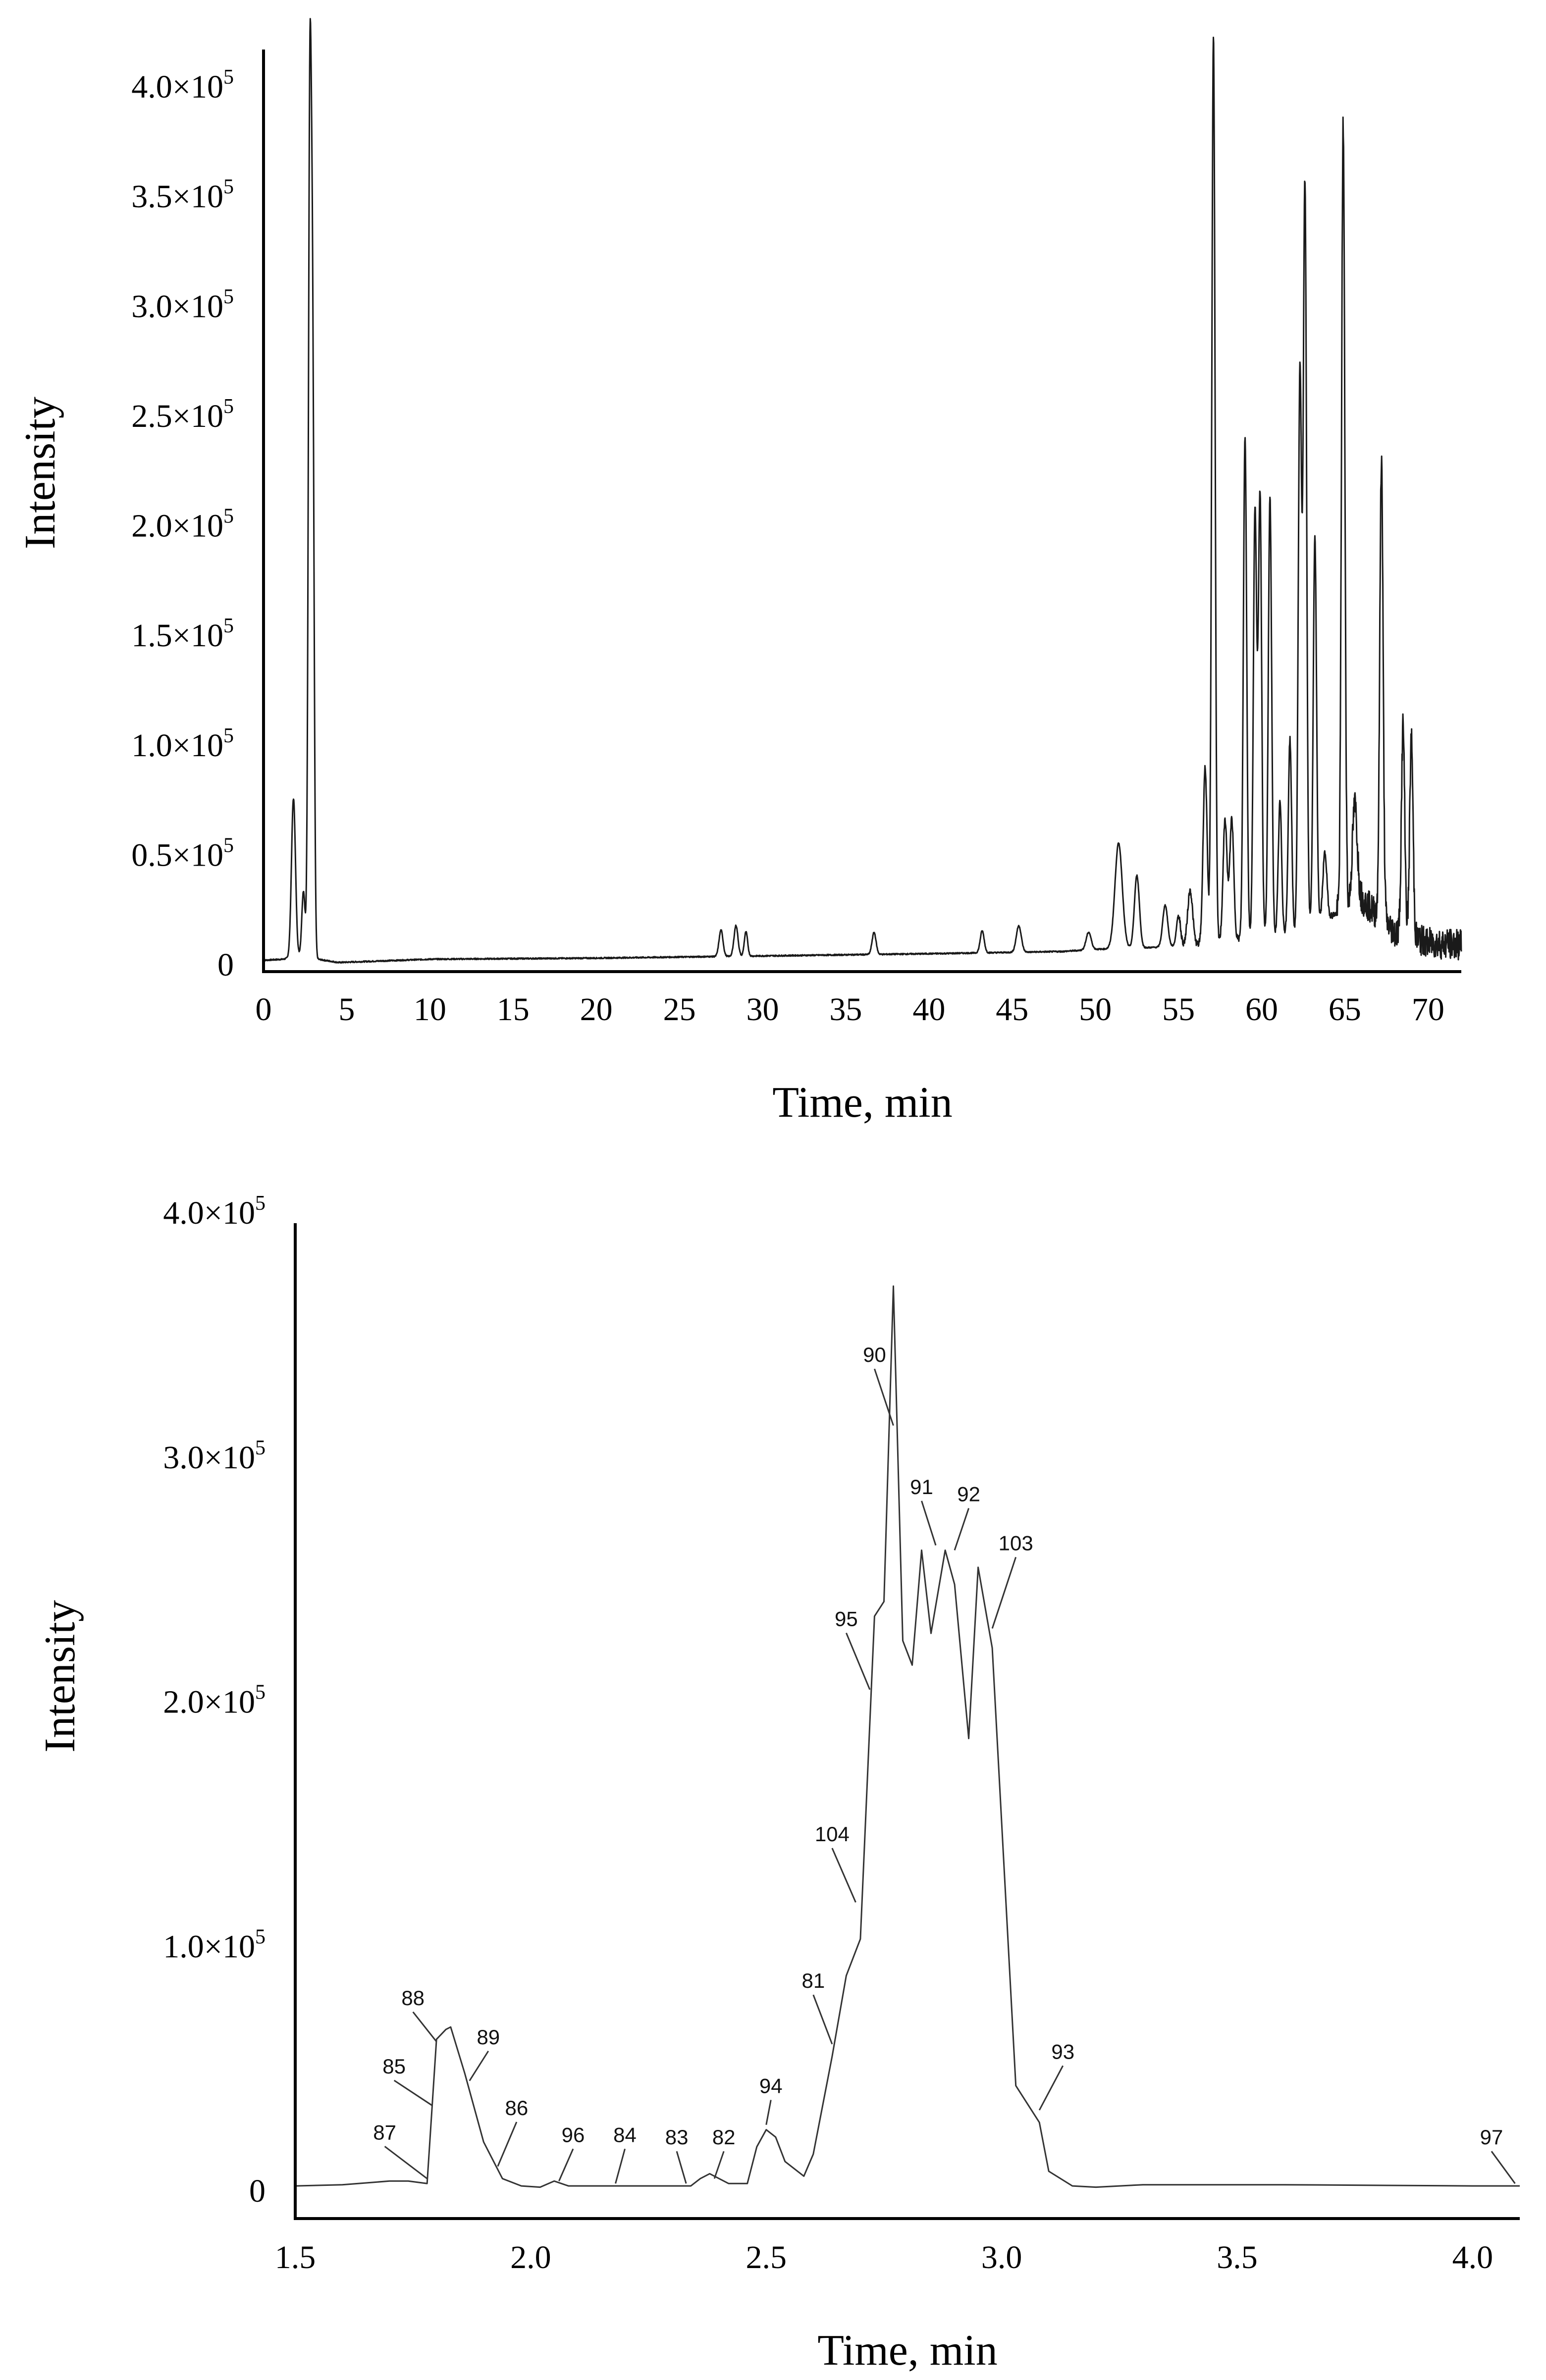 This screenshot has width=1546, height=2380. What do you see at coordinates (488, 2037) in the screenshot?
I see `peak-label: 89` at bounding box center [488, 2037].